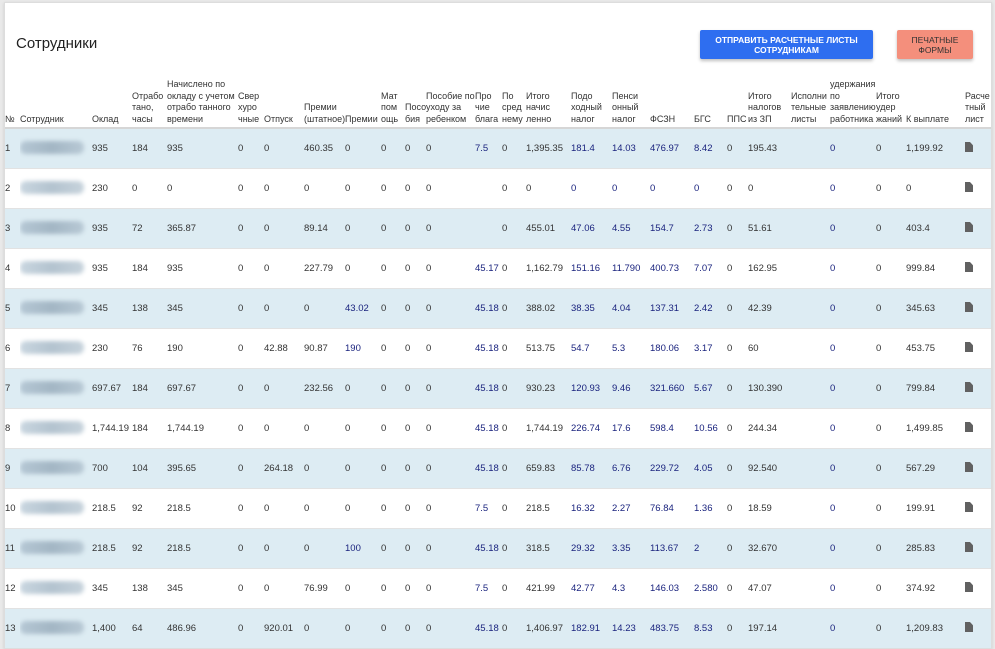 The image size is (995, 649). I want to click on table-cell: 7.5, so click(488, 508).